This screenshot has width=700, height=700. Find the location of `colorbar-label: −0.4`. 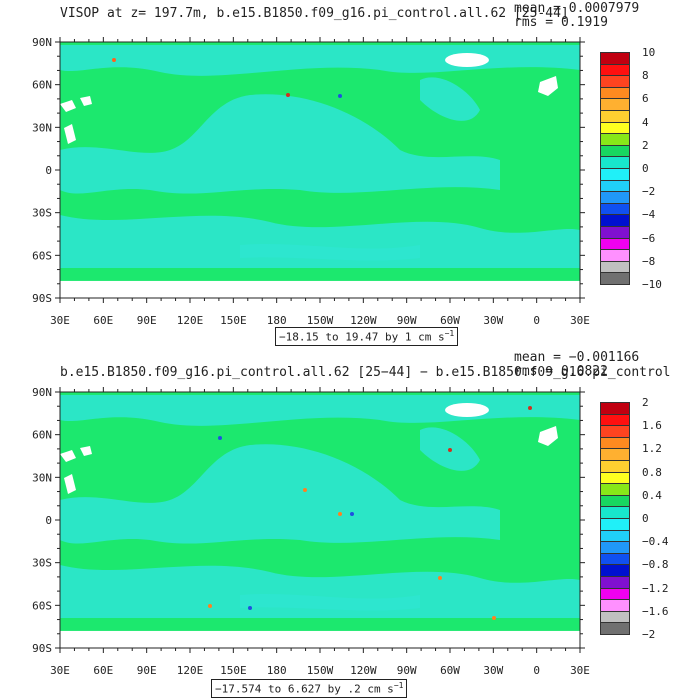

colorbar-label: −0.4 is located at coordinates (655, 542).